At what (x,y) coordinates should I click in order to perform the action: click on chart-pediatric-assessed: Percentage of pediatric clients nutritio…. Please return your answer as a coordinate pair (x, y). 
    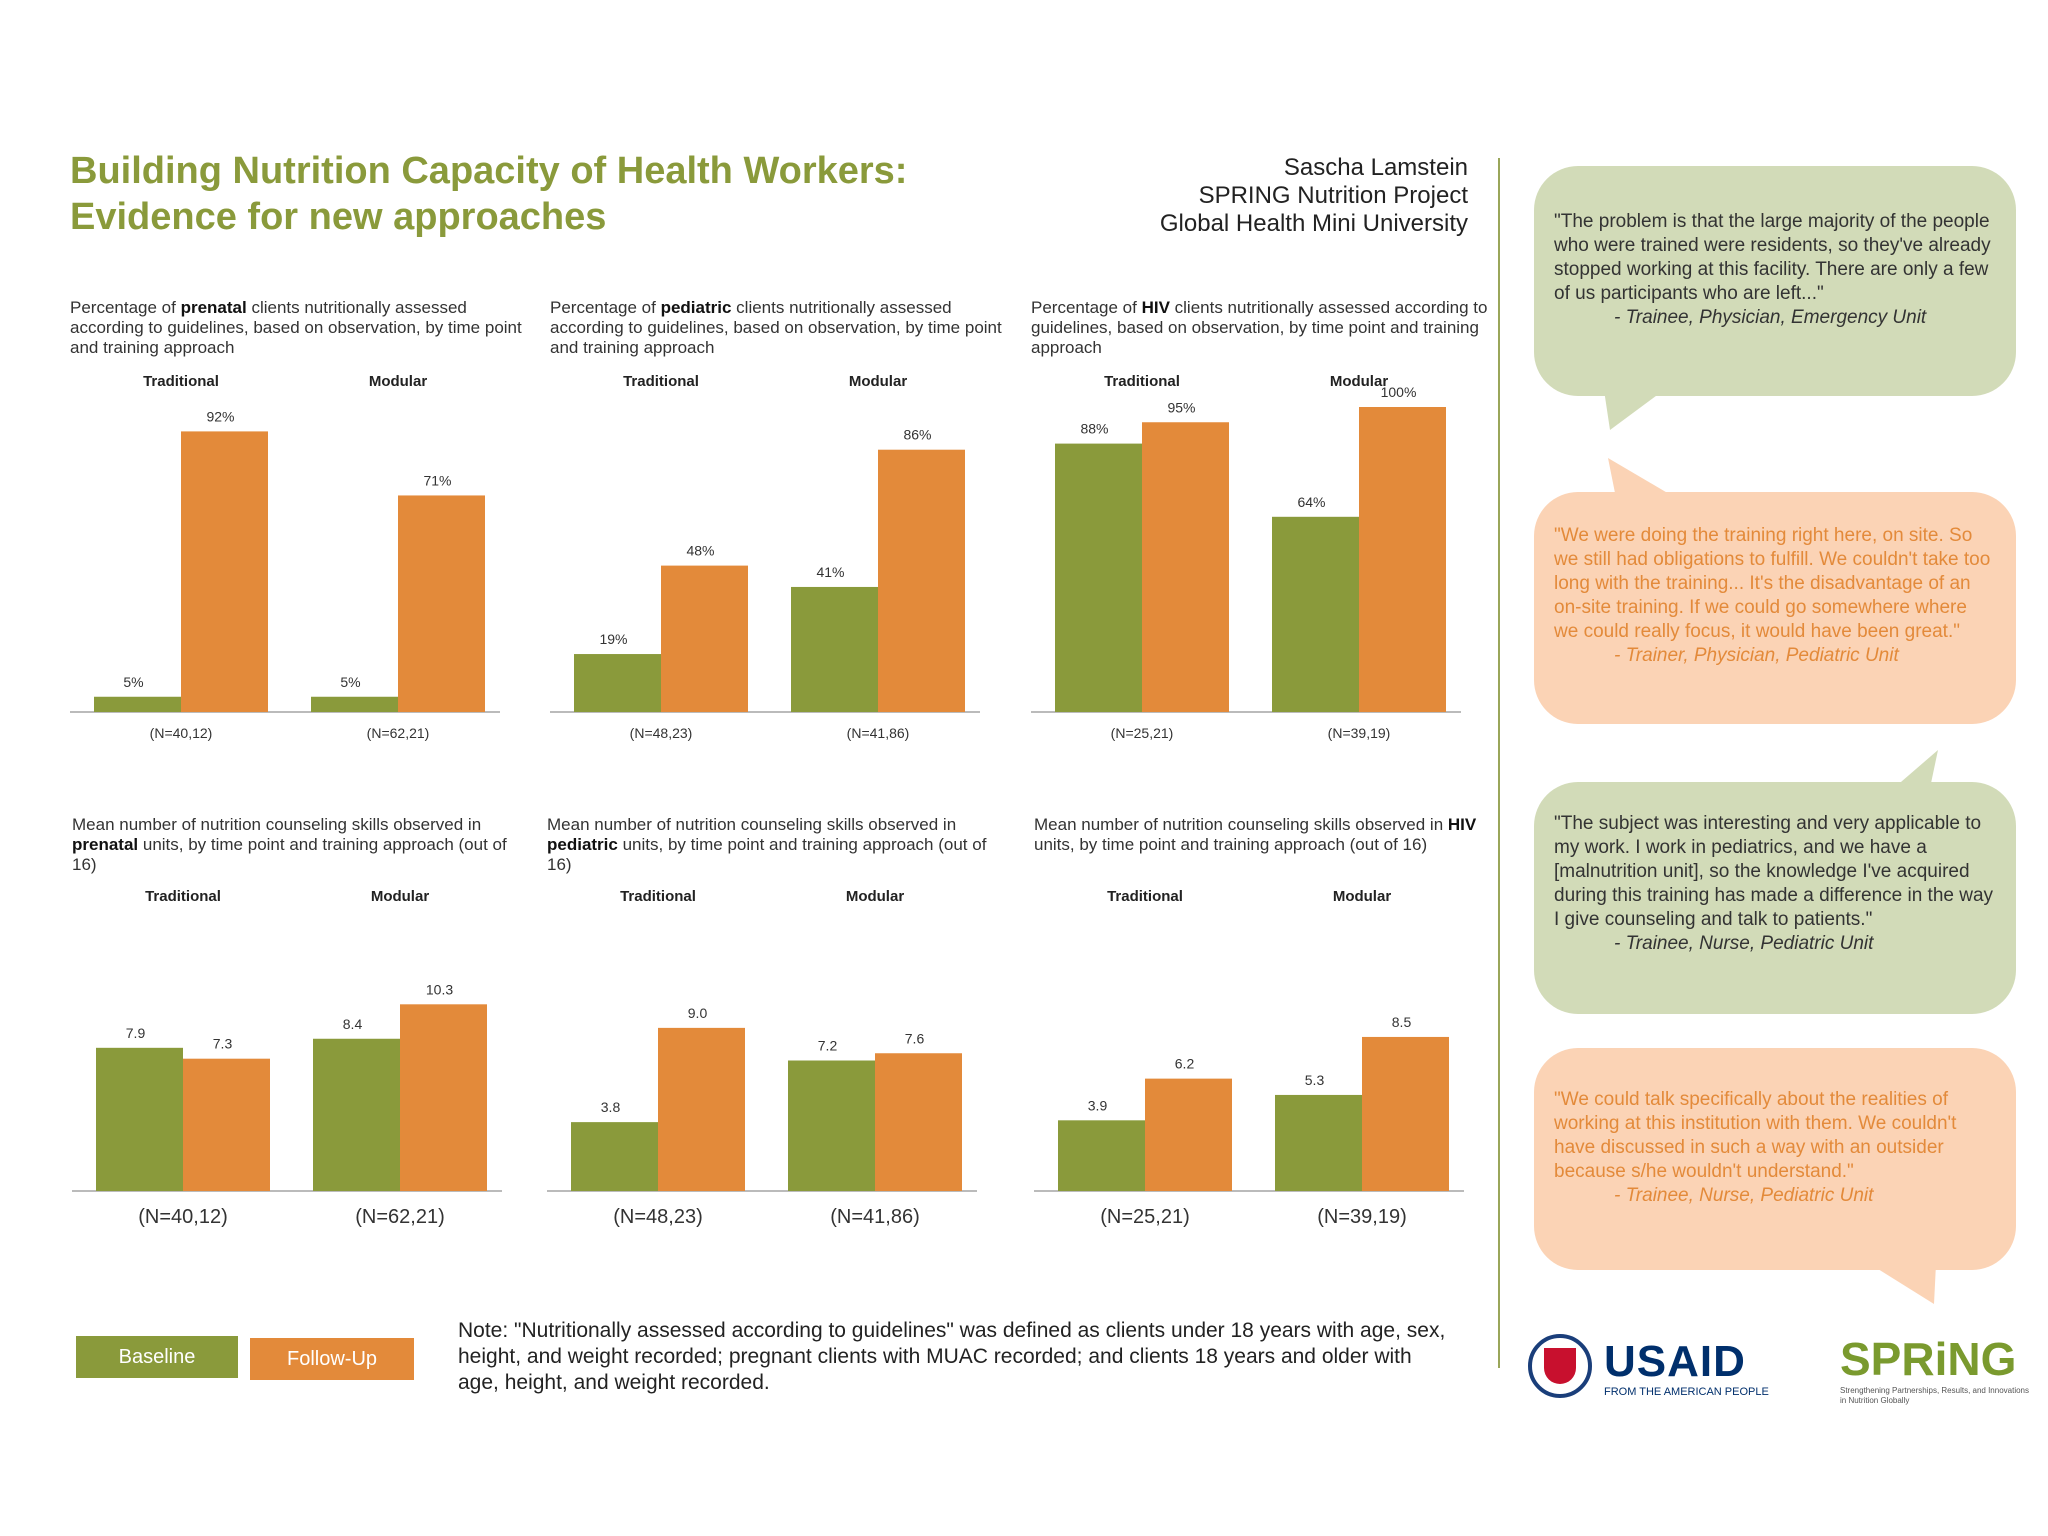
    Looking at the image, I should click on (780, 528).